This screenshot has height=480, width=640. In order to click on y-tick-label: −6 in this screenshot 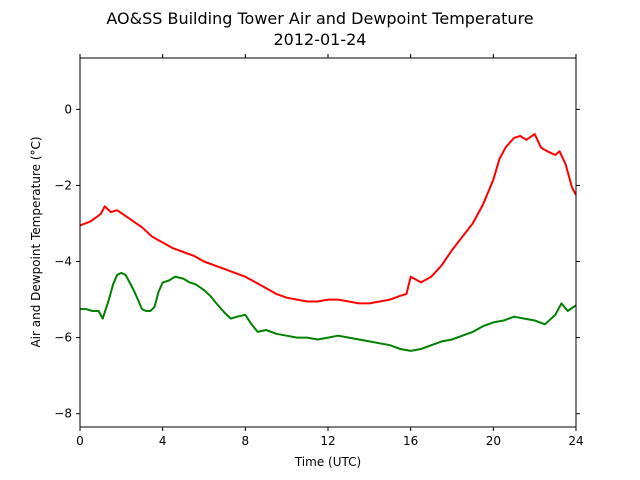, I will do `click(63, 338)`.